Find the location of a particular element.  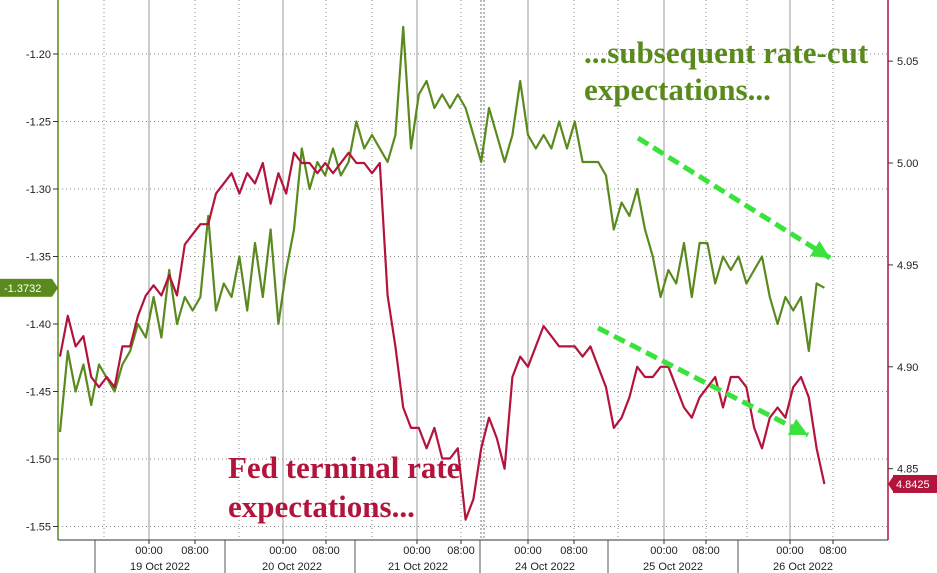

last-value-label-green: -1.3732 is located at coordinates (22, 289).